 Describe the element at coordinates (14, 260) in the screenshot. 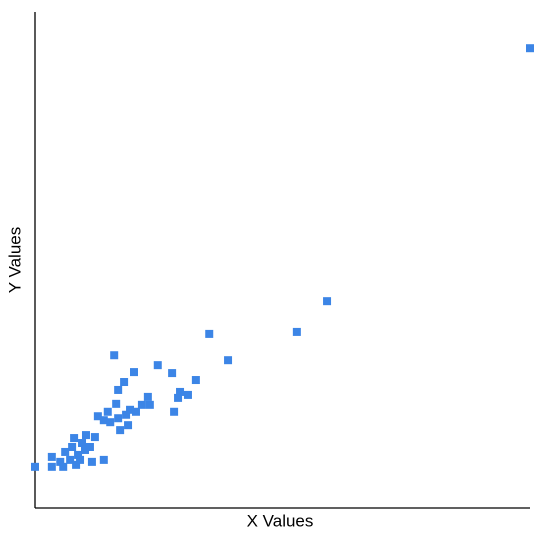

I see `y-axis-label: Y Values` at that location.